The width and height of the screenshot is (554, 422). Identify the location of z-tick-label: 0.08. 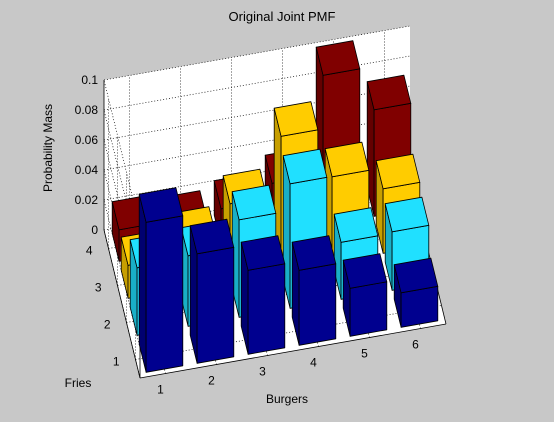
(87, 110).